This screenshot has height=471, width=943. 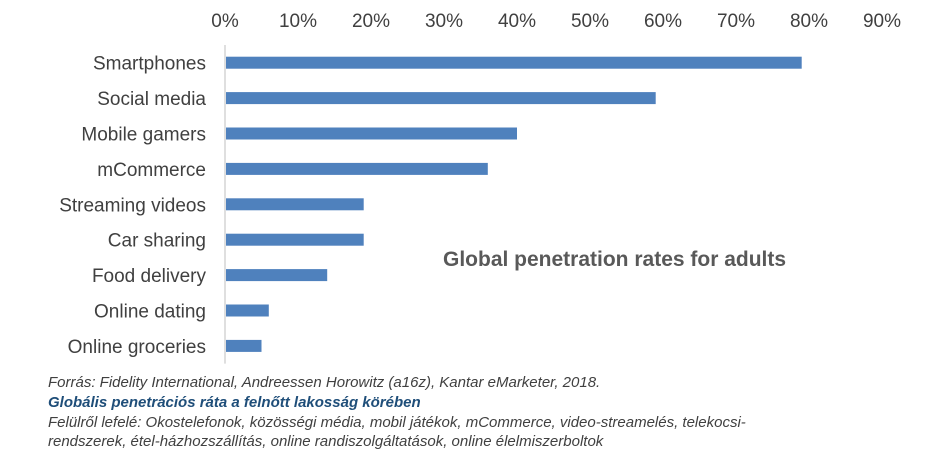 What do you see at coordinates (882, 21) in the screenshot?
I see `x-tick-label: 90%` at bounding box center [882, 21].